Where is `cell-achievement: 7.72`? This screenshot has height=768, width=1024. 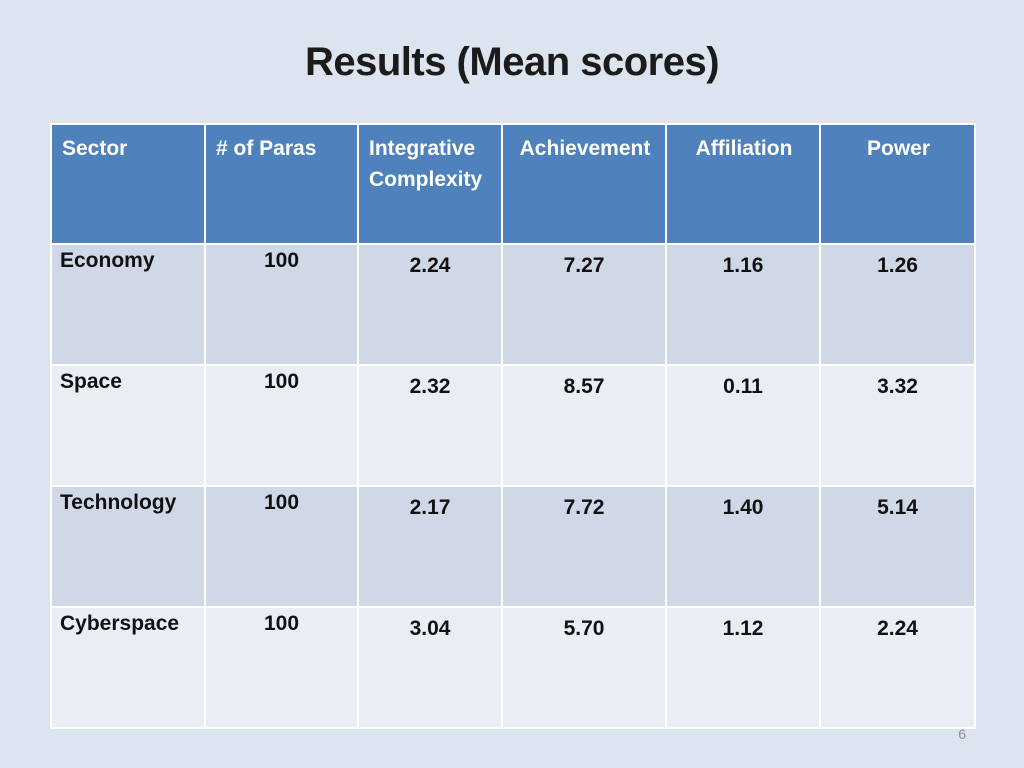
cell-achievement: 7.72 is located at coordinates (584, 546).